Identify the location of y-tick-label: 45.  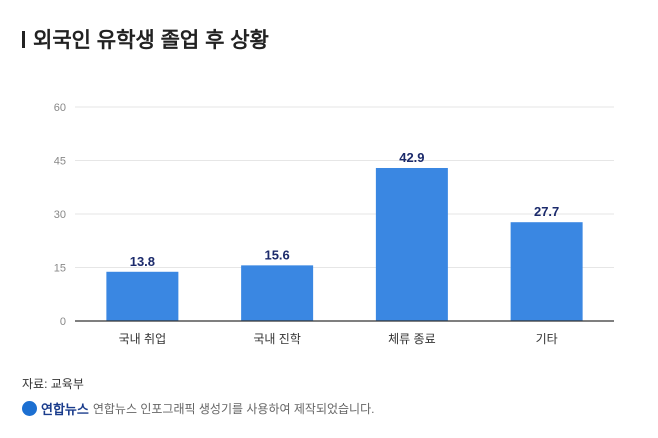
(60, 162).